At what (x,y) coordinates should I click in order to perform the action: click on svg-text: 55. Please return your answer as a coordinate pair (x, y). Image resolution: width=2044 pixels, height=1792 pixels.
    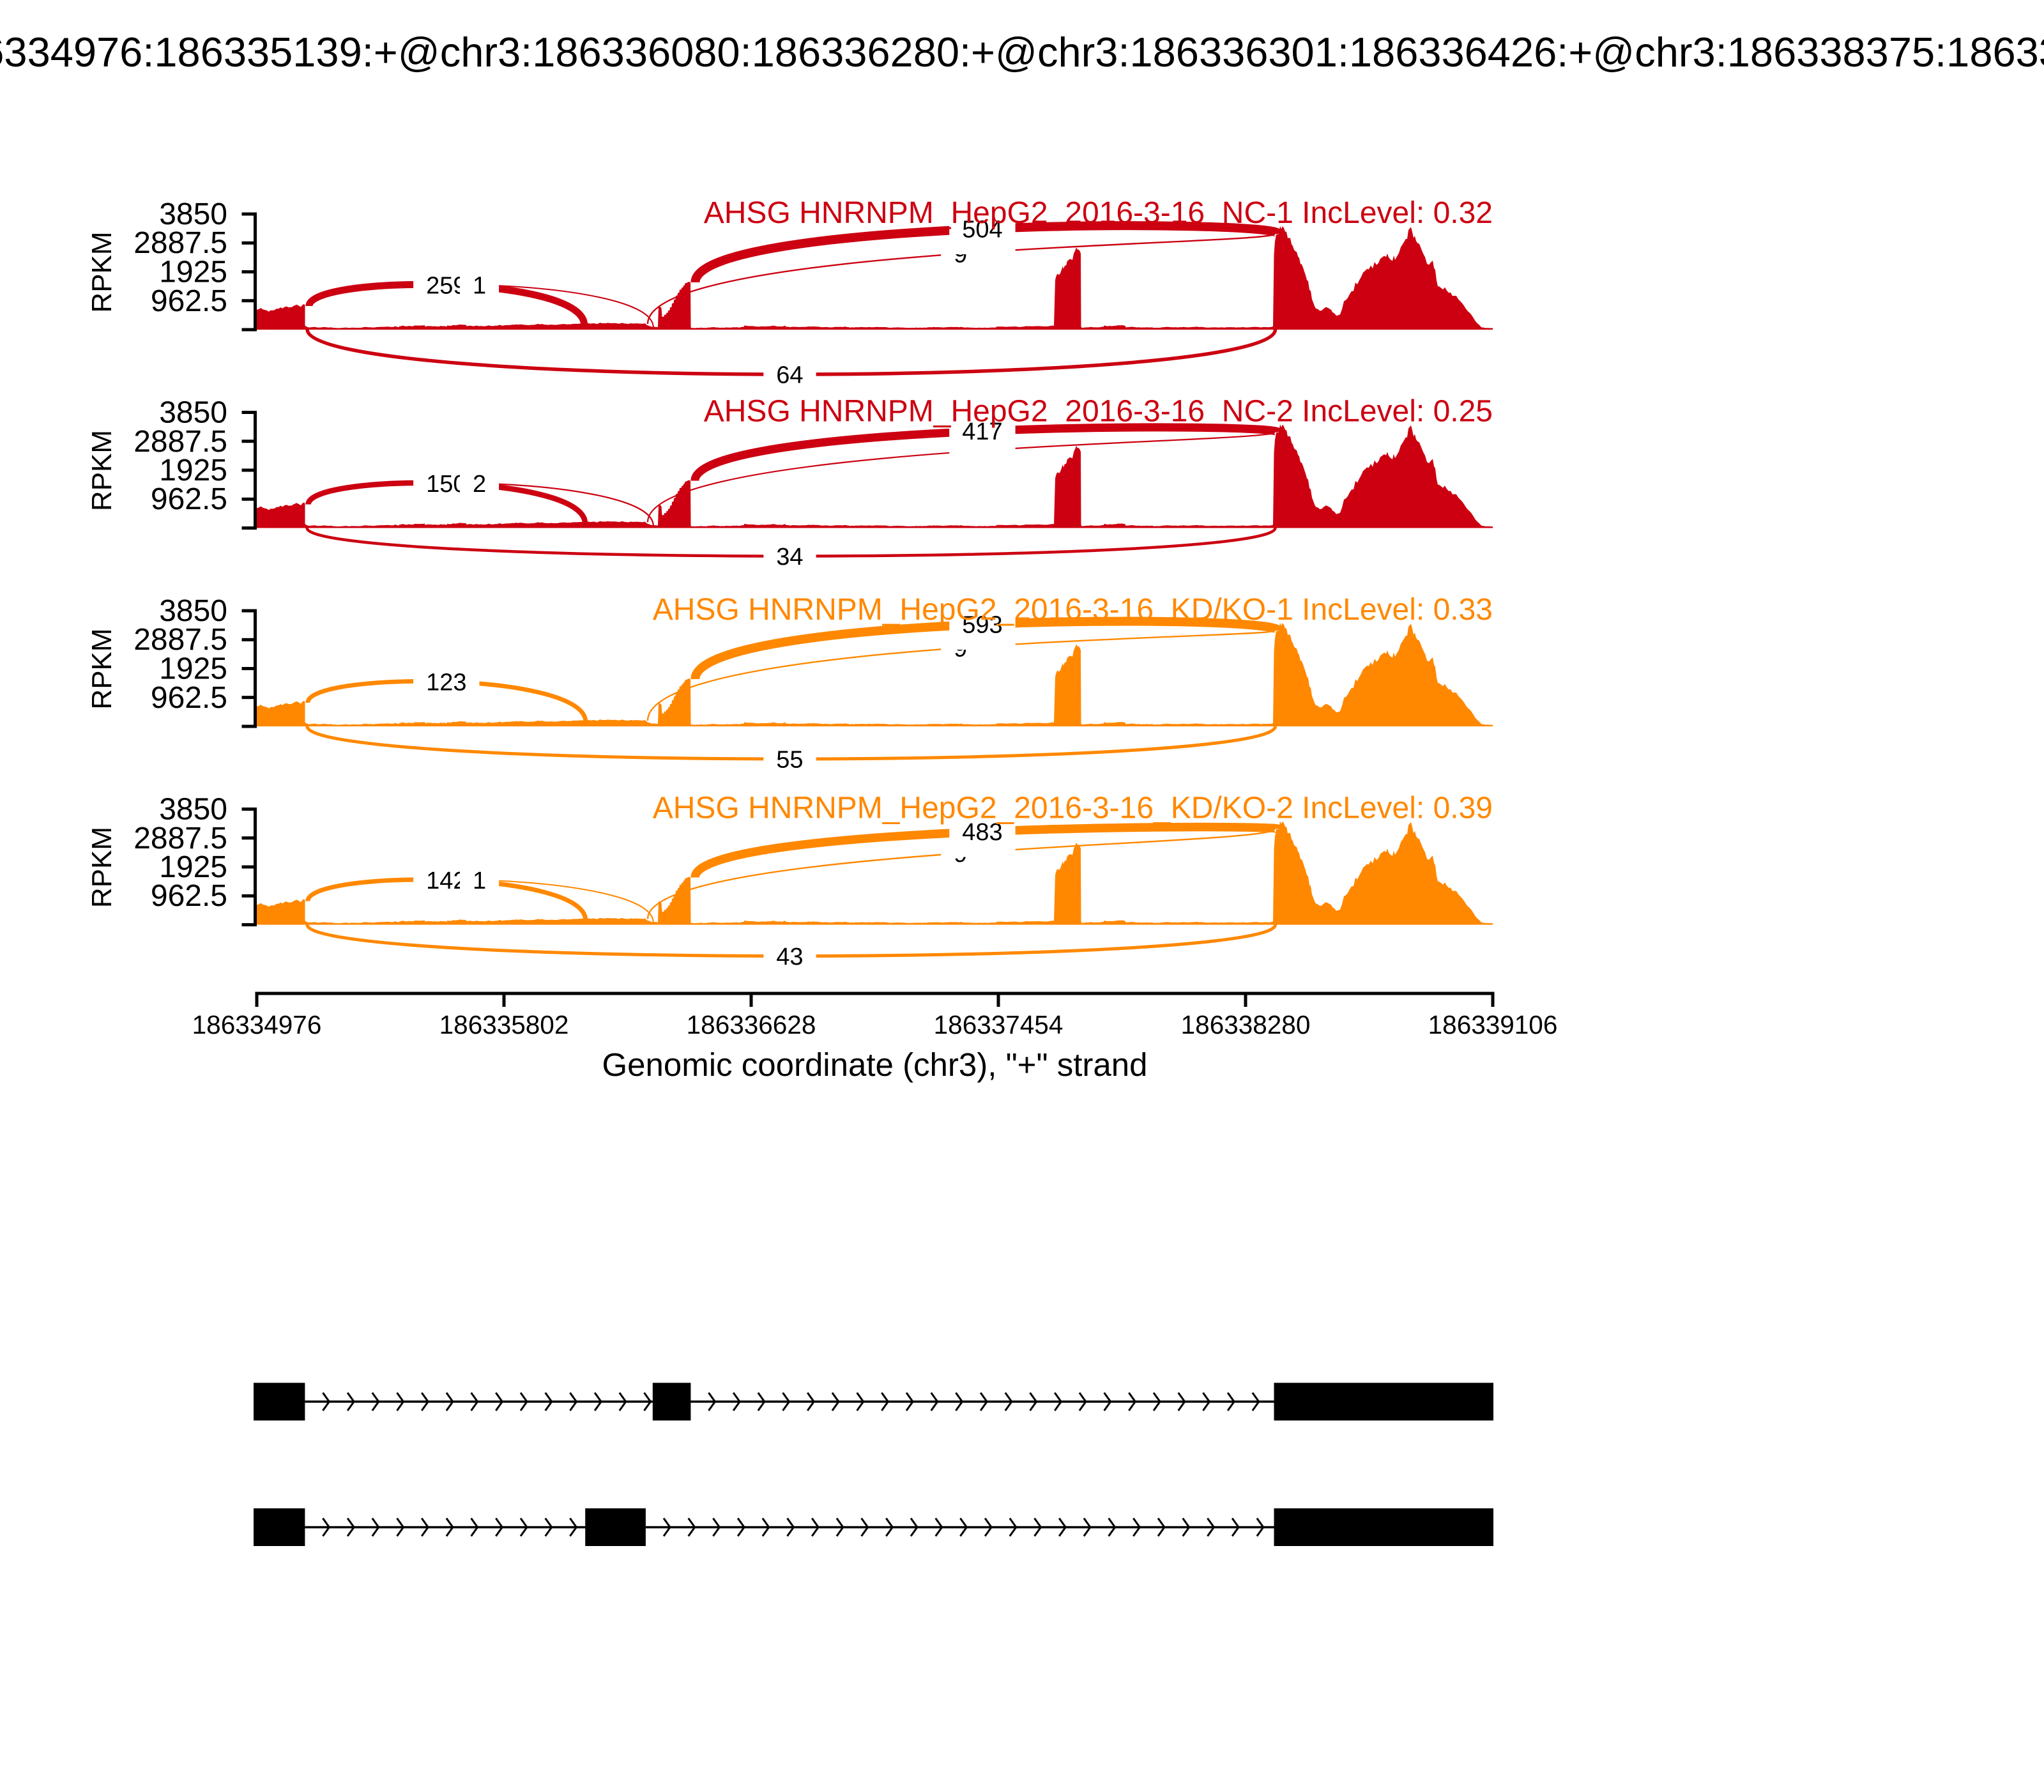
    Looking at the image, I should click on (789, 761).